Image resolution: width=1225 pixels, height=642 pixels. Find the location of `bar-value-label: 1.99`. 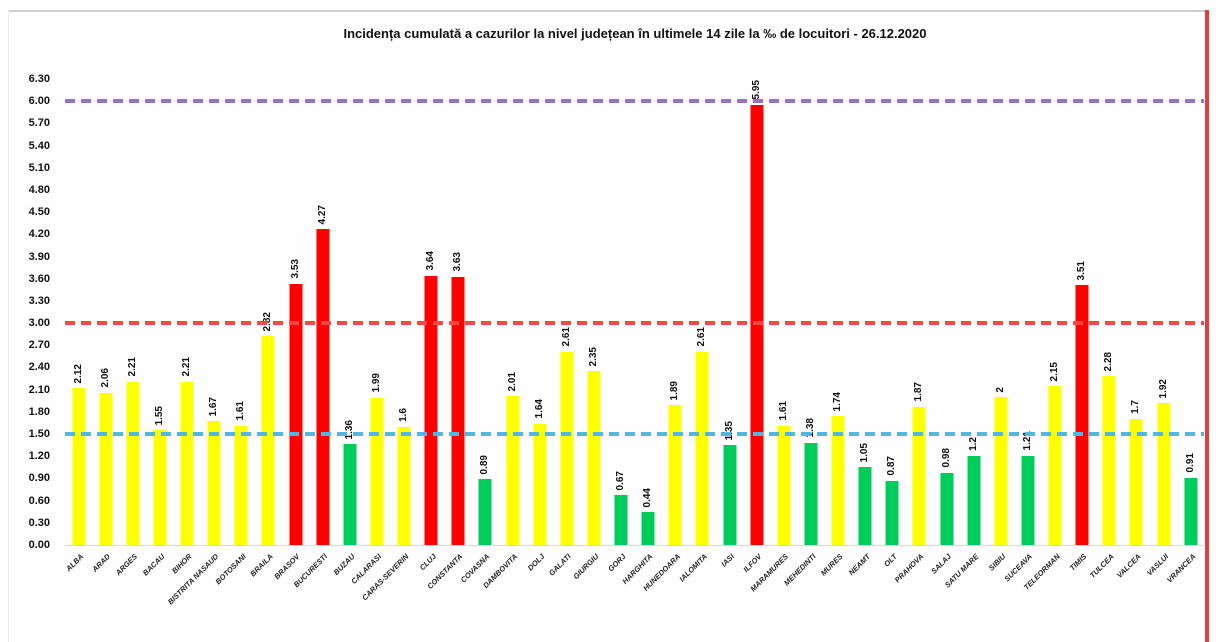

bar-value-label: 1.99 is located at coordinates (376, 383).